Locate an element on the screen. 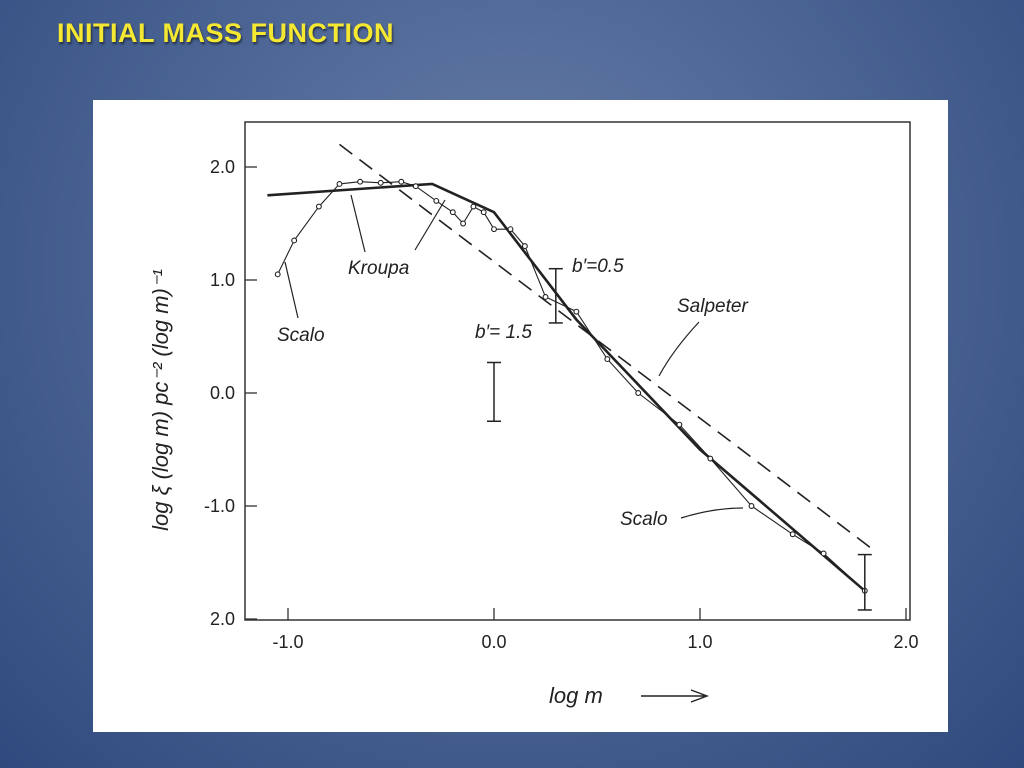 The height and width of the screenshot is (768, 1024). annotation-scalo-right: Scalo is located at coordinates (644, 519).